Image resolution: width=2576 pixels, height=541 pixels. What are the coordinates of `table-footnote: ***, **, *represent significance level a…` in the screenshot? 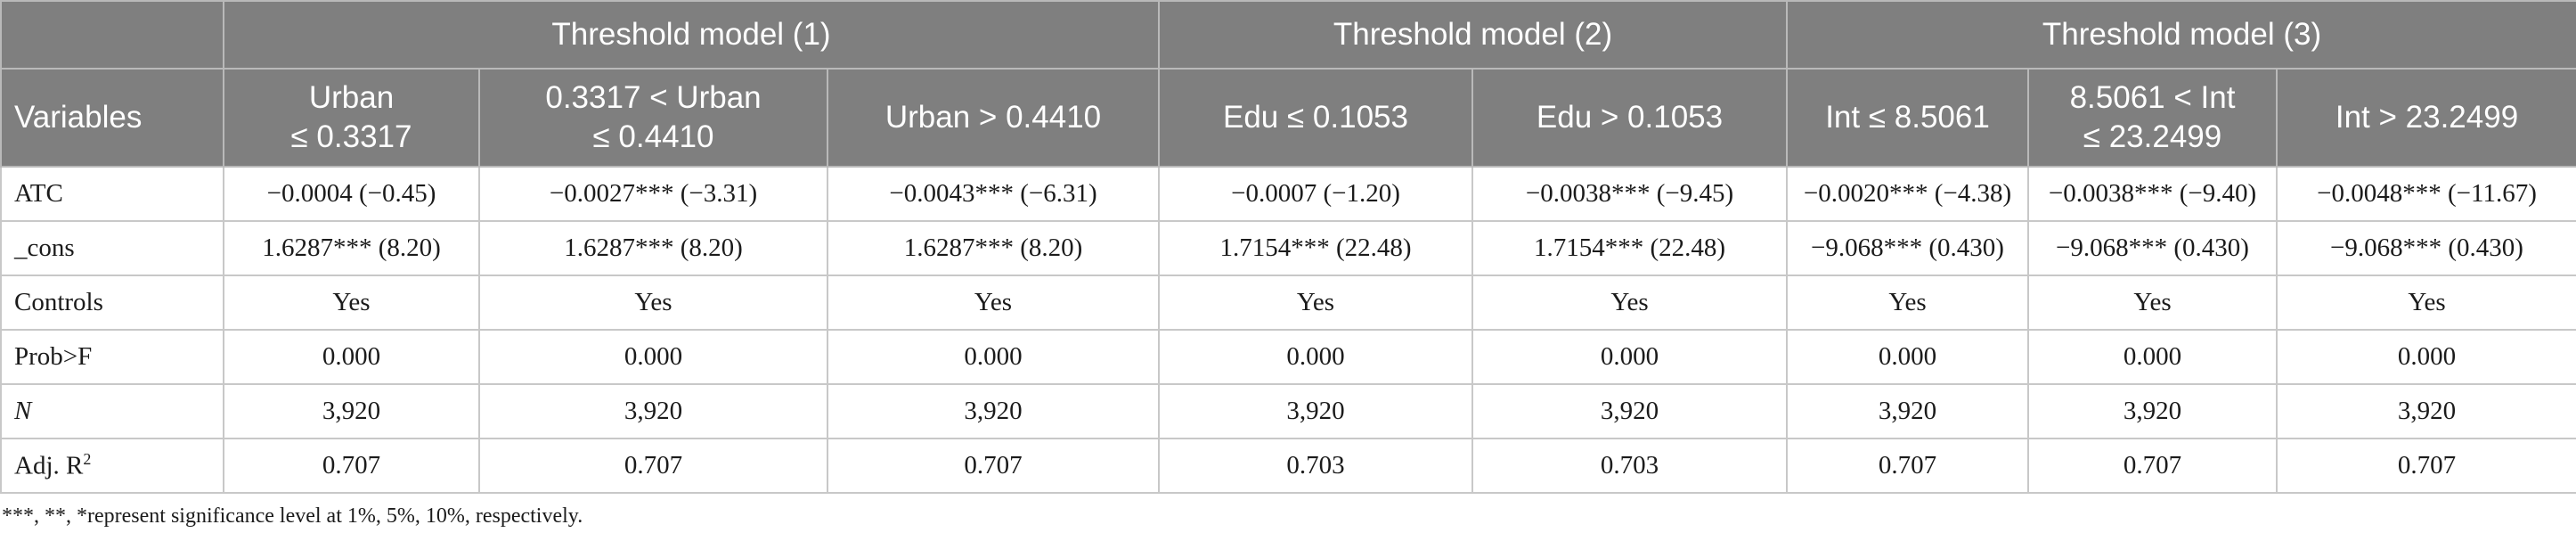 It's located at (293, 516).